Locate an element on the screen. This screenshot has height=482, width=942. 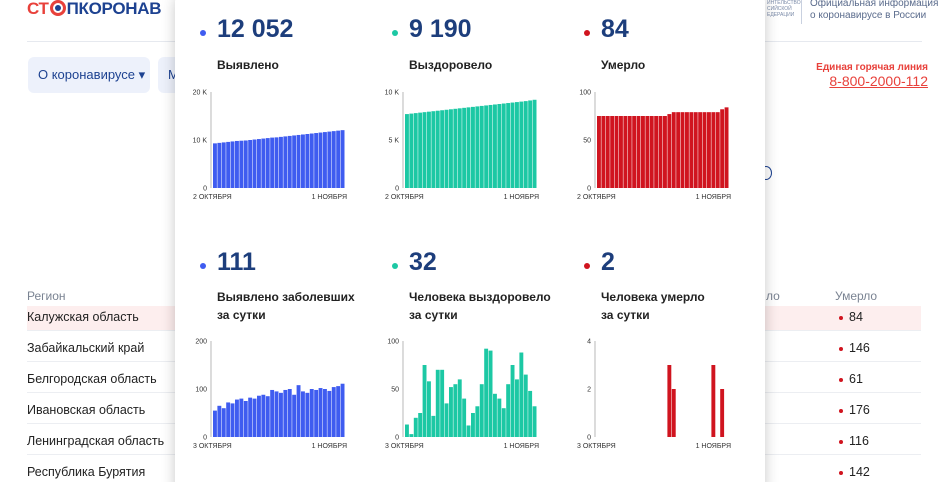
green-dot-icon is located at coordinates (395, 266).